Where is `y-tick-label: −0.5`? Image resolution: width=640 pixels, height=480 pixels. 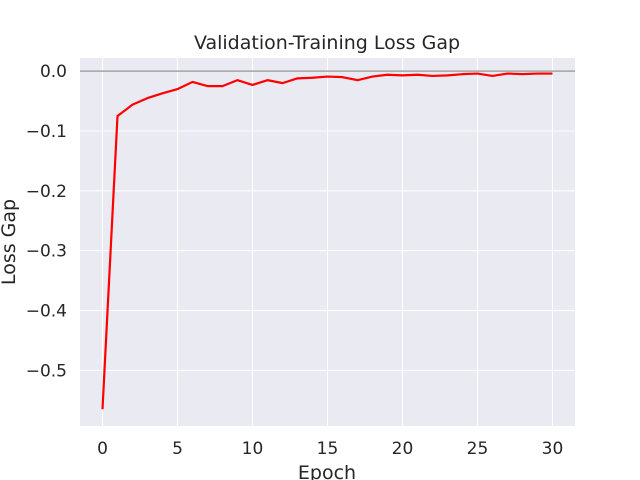
y-tick-label: −0.5 is located at coordinates (46, 371).